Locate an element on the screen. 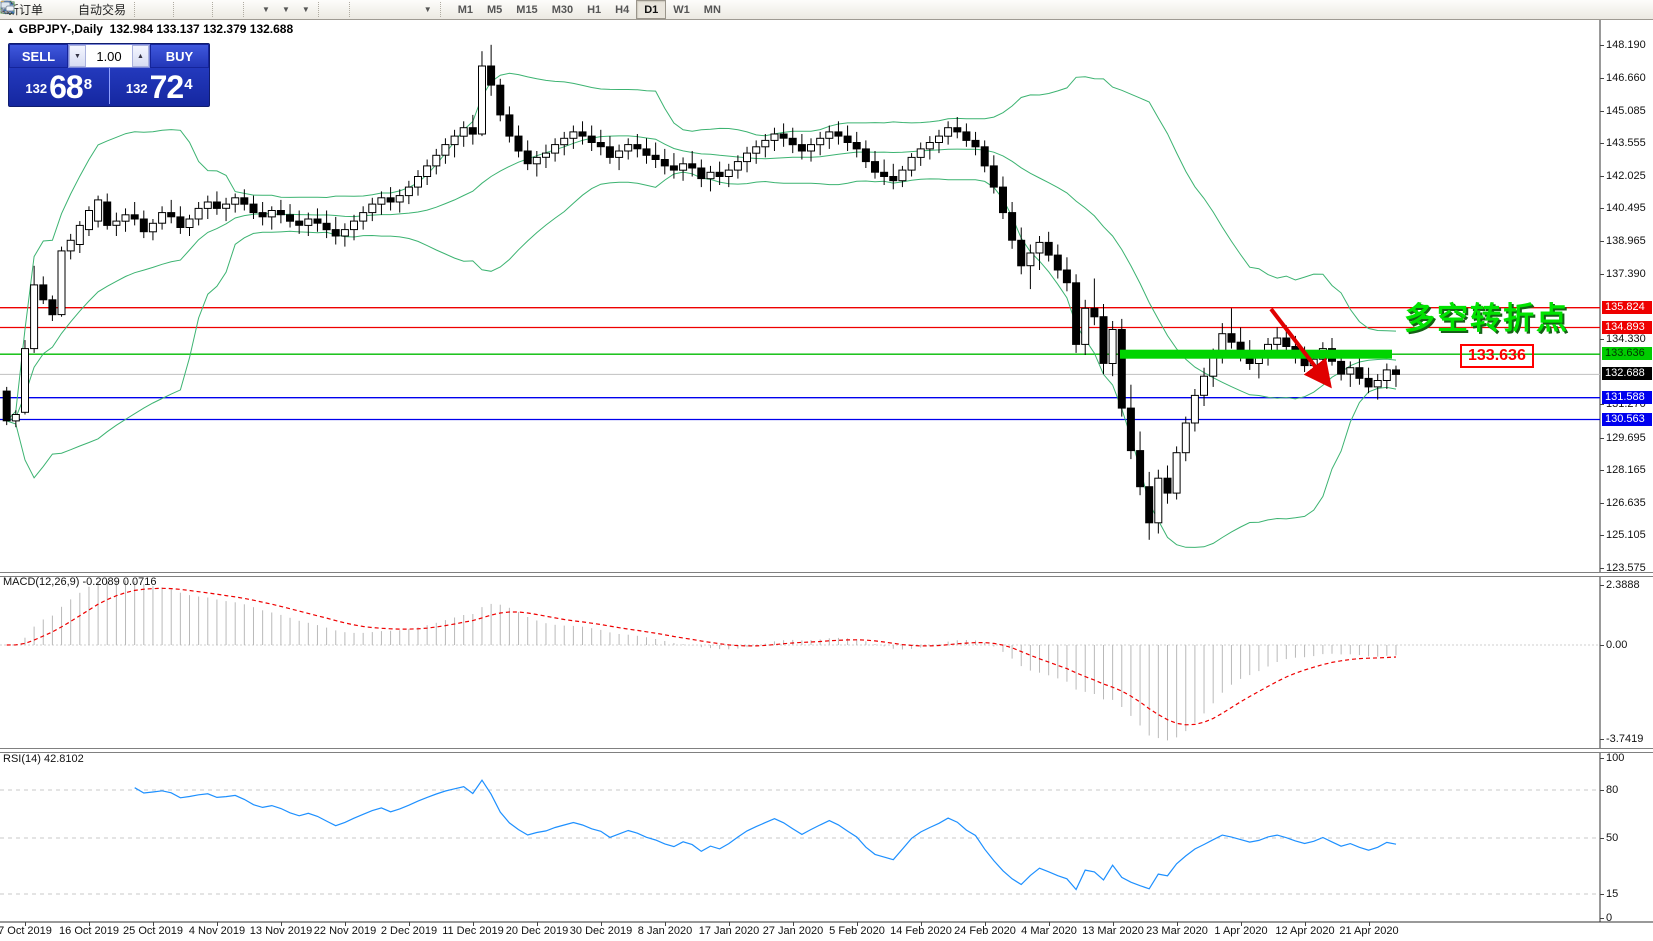 Image resolution: width=1653 pixels, height=941 pixels. down-arrow-annotation is located at coordinates (1300, 348).